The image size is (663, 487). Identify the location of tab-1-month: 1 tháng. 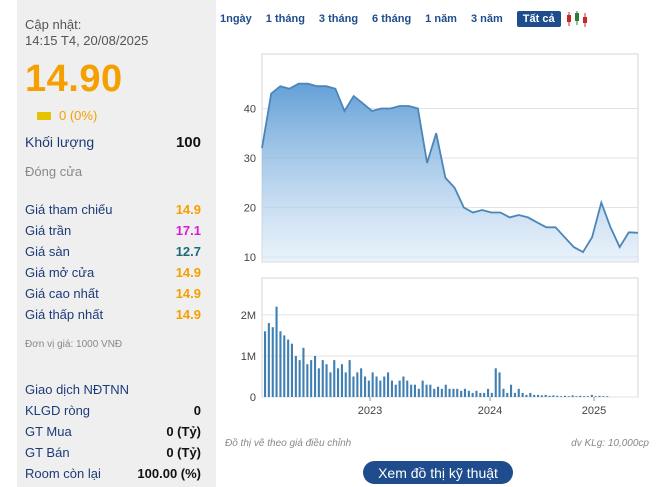
(285, 19).